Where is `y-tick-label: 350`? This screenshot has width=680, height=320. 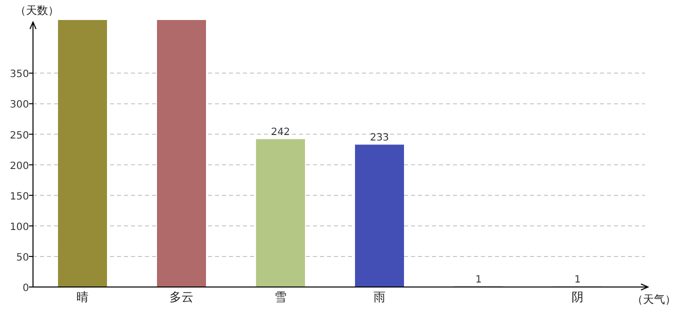
y-tick-label: 350 is located at coordinates (19, 74).